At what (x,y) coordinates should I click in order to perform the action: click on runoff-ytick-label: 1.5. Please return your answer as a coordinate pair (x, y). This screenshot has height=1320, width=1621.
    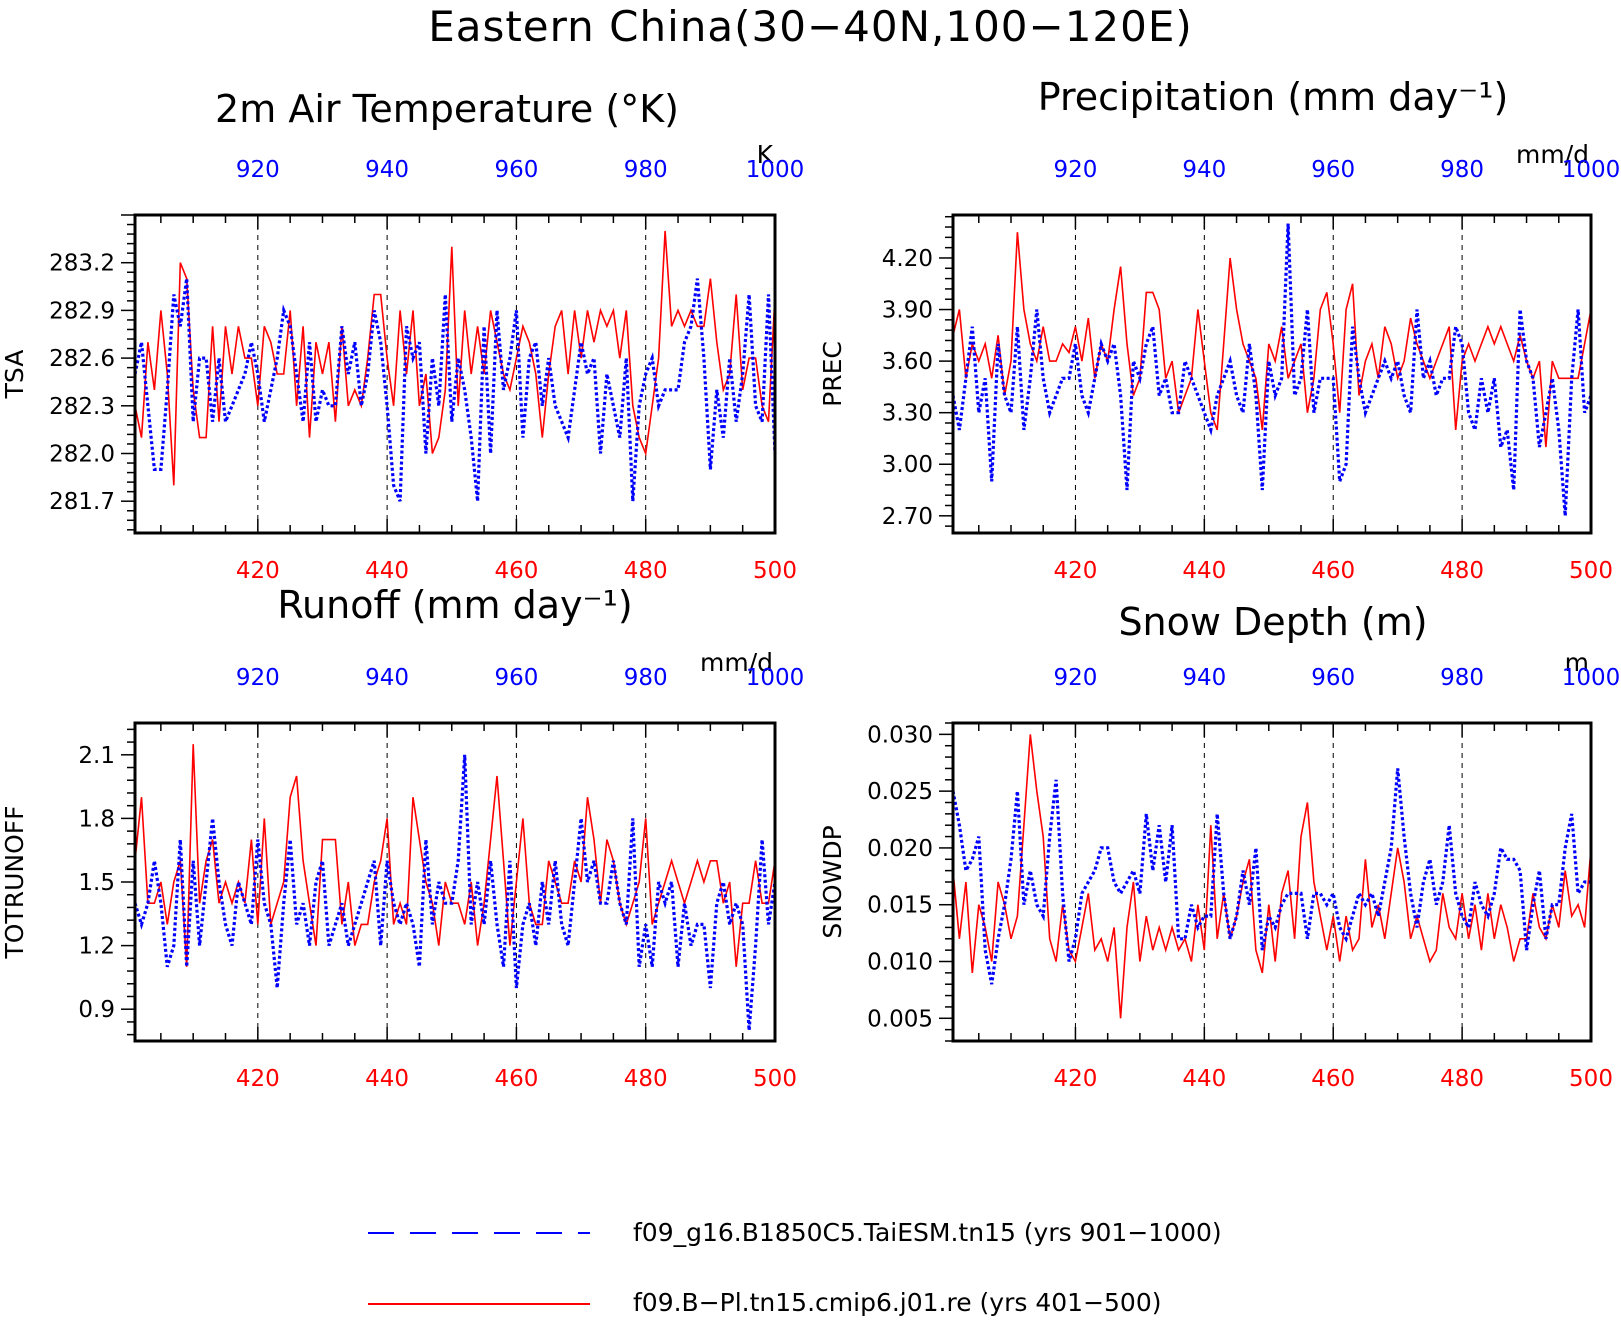
    Looking at the image, I should click on (96, 883).